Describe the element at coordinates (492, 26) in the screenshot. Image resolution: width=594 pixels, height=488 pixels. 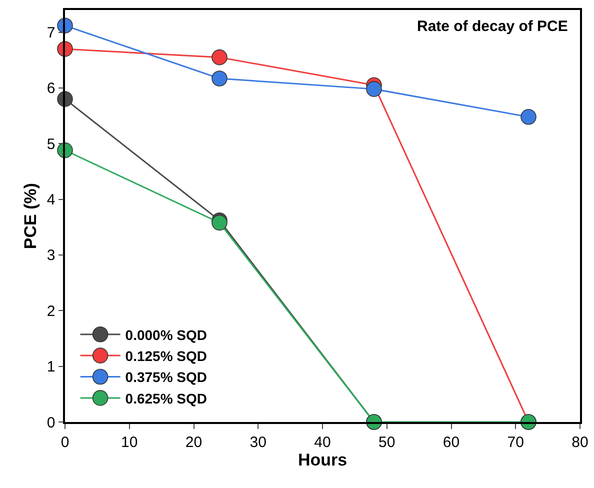
I see `text: Rate of decay of PCE` at that location.